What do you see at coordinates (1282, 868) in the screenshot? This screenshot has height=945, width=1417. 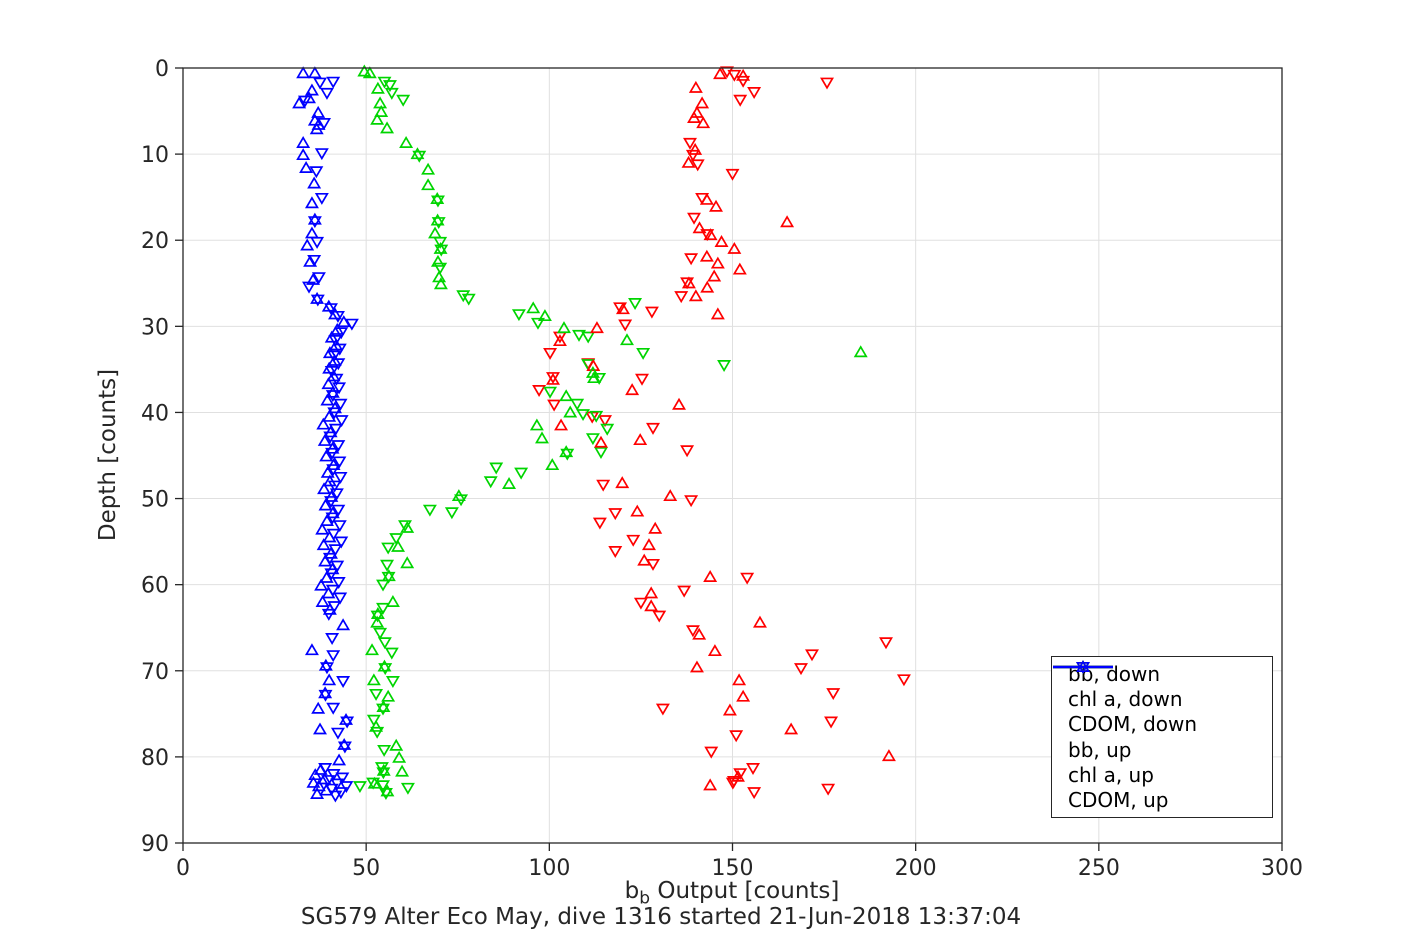 I see `x-tick-label: 300` at bounding box center [1282, 868].